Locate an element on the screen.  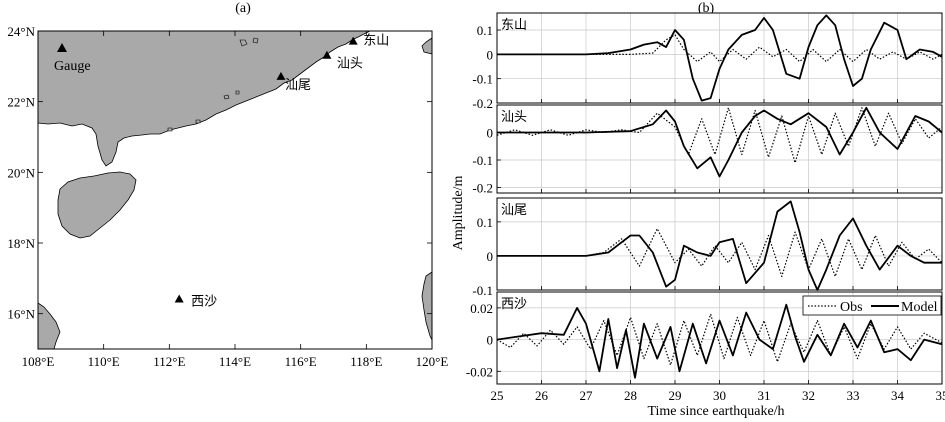
x-tick-label: 33 is located at coordinates (853, 395).